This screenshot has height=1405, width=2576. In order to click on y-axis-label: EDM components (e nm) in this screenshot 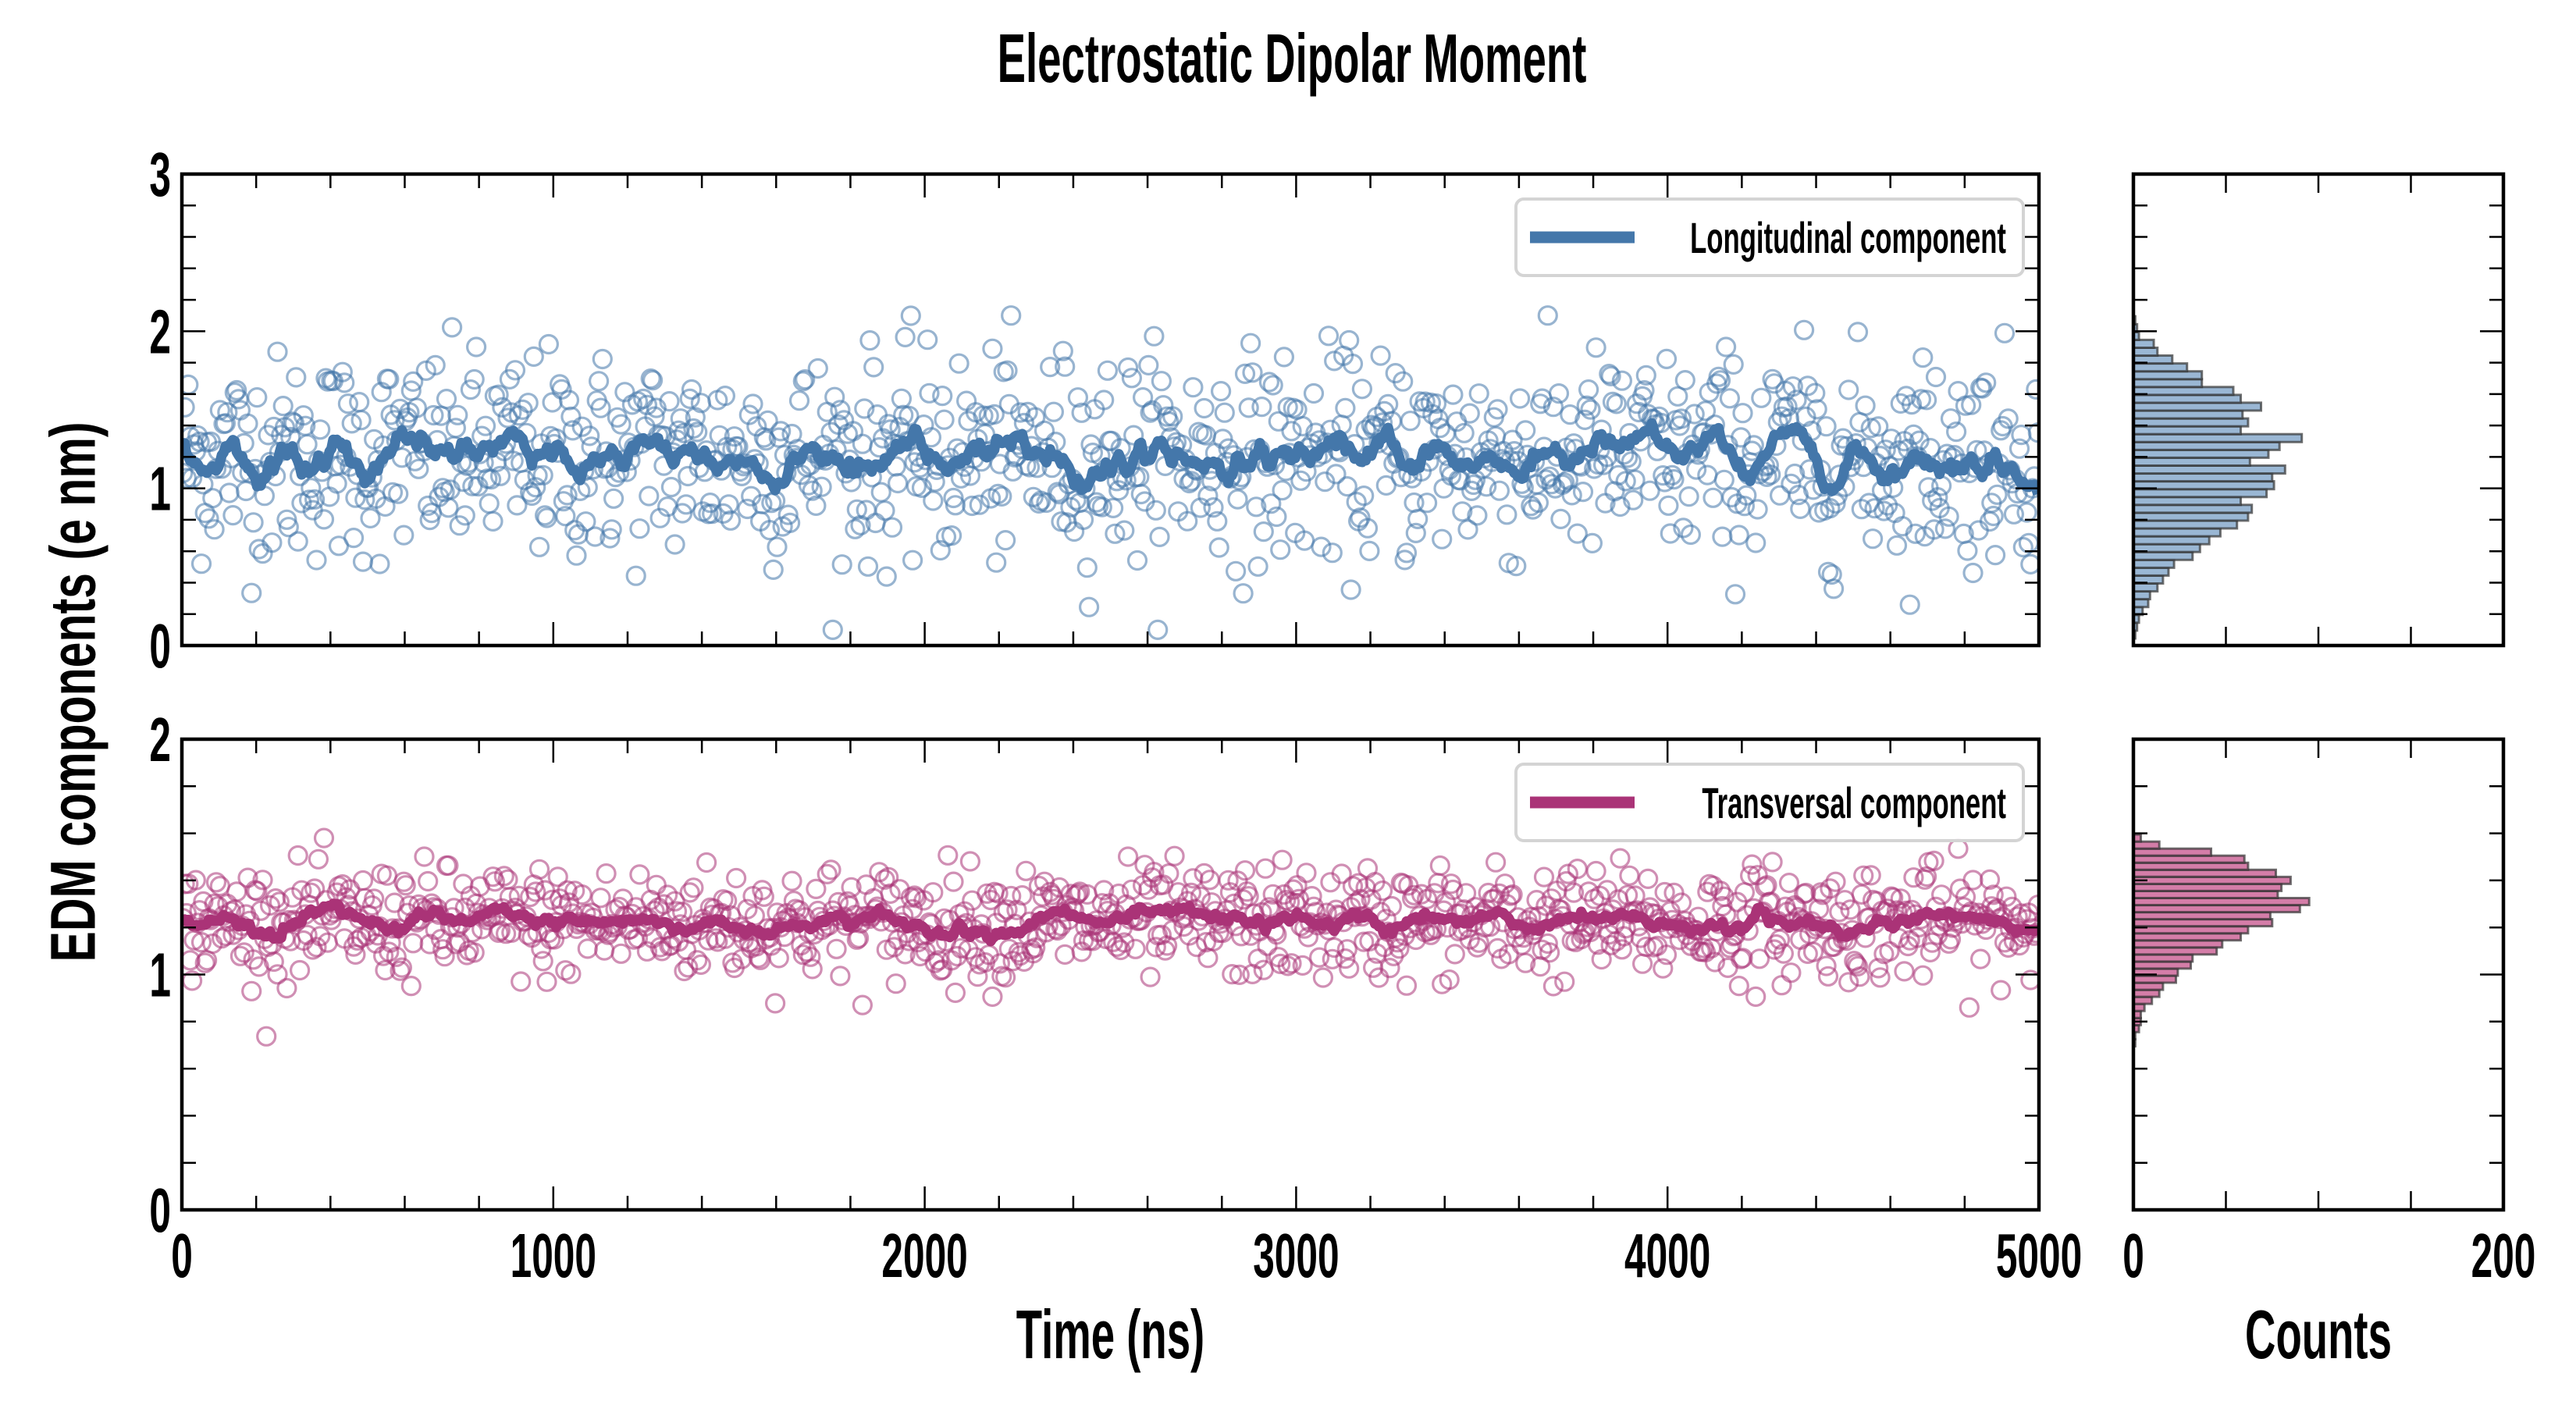, I will do `click(73, 692)`.